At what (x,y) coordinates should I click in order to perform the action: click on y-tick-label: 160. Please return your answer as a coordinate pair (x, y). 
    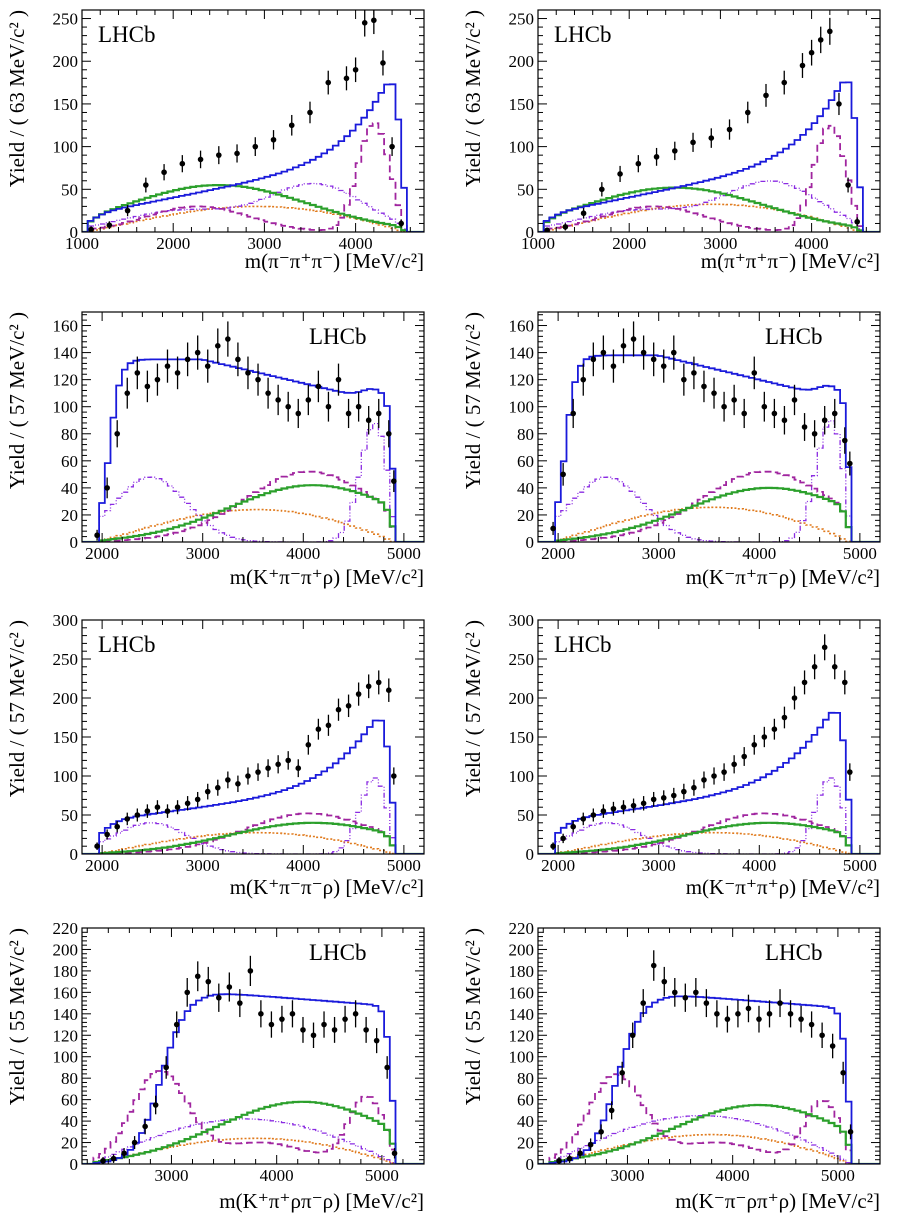
    Looking at the image, I should click on (522, 992).